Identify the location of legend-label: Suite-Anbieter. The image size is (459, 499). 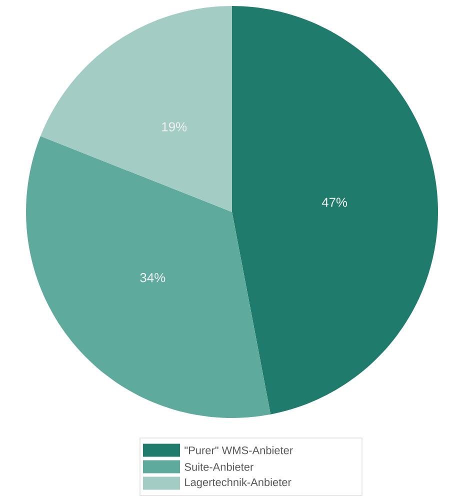
(219, 466).